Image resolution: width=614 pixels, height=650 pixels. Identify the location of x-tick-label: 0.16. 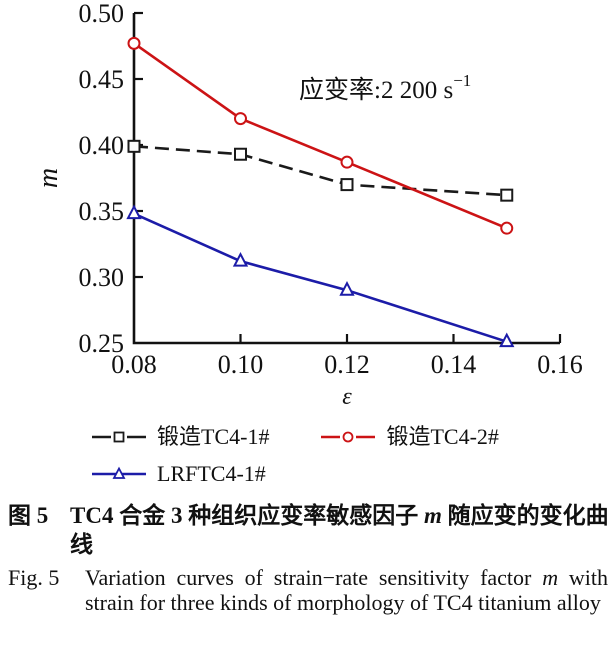
(560, 364).